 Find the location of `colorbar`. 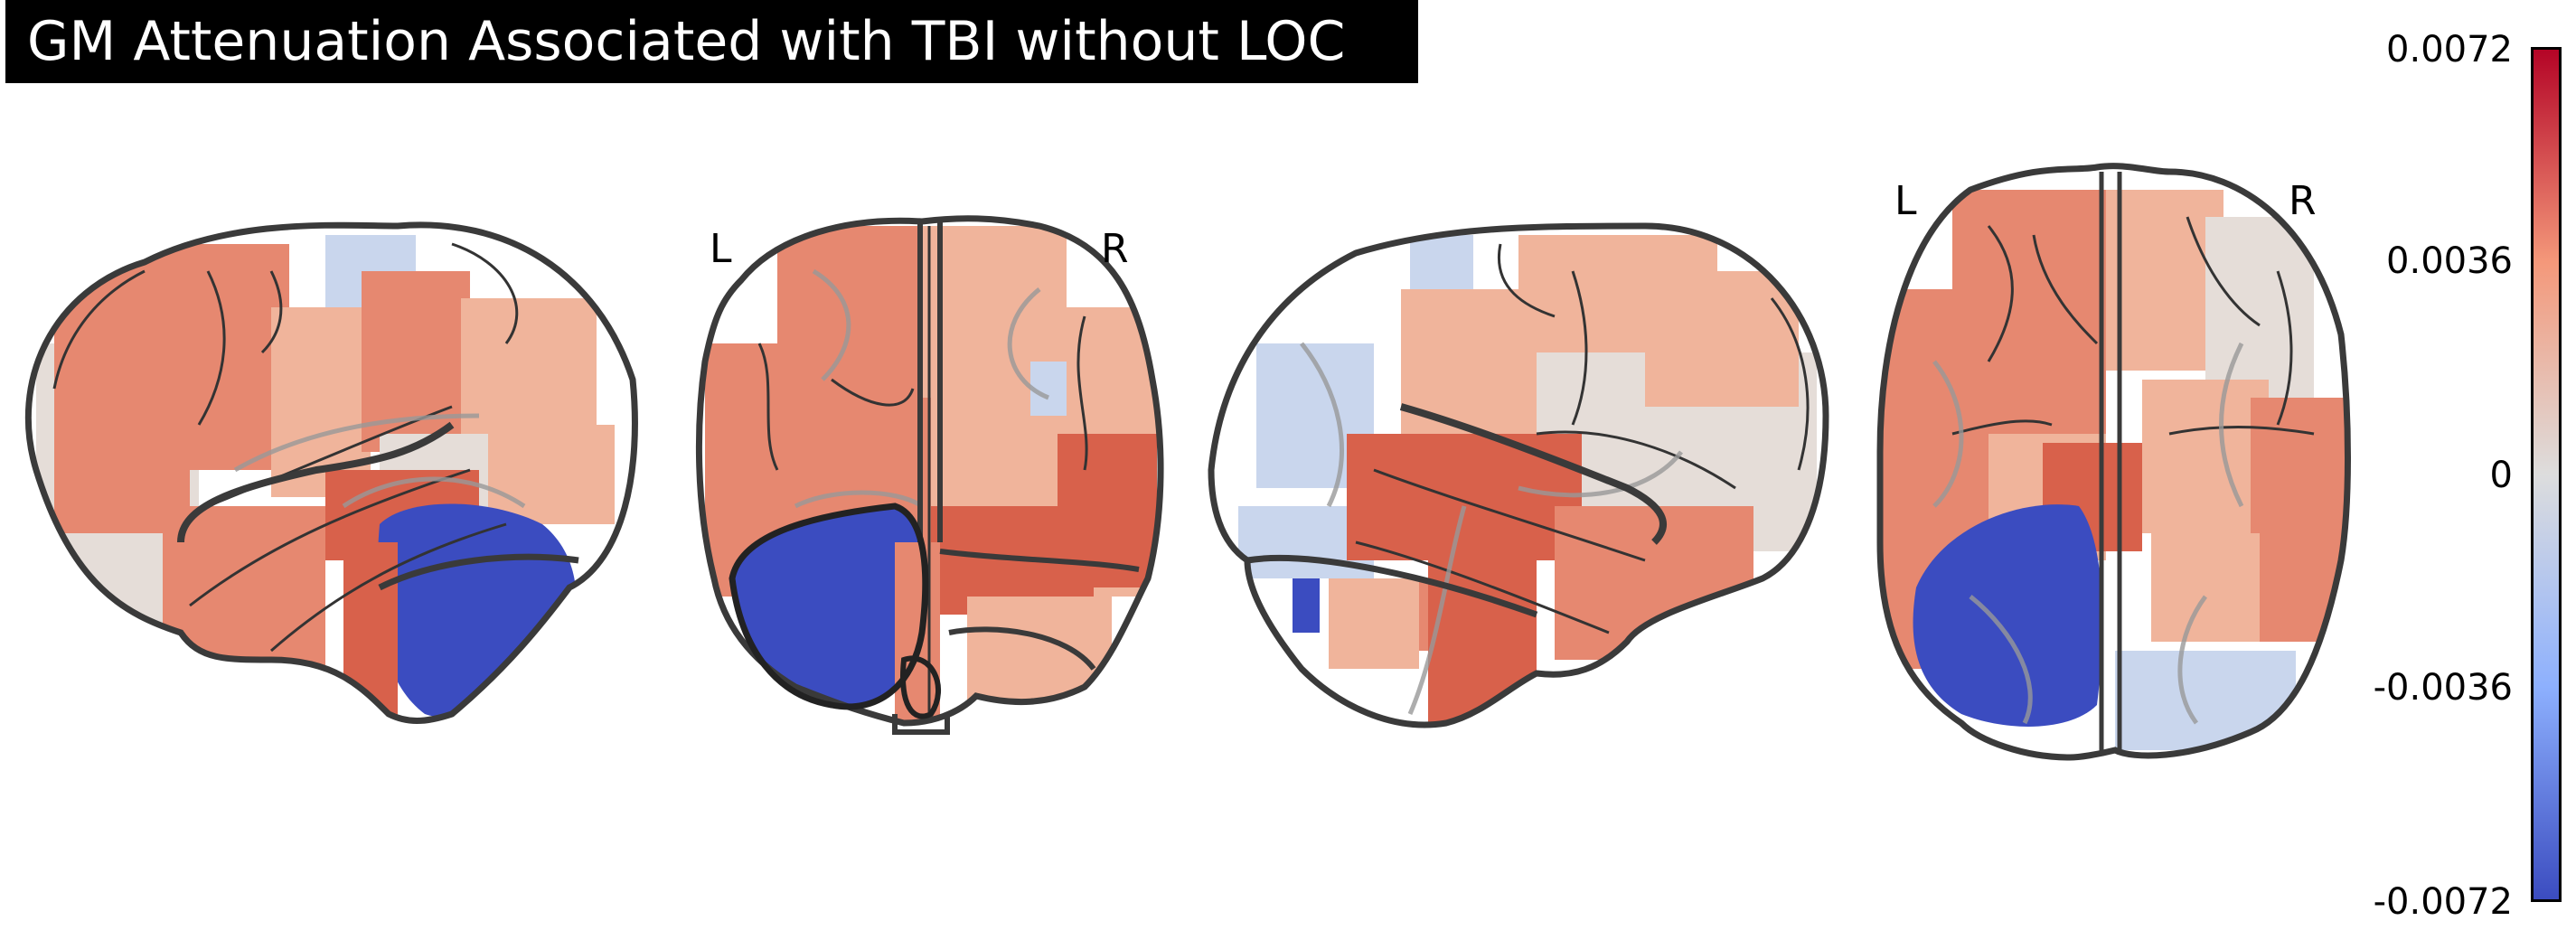

colorbar is located at coordinates (2546, 474).